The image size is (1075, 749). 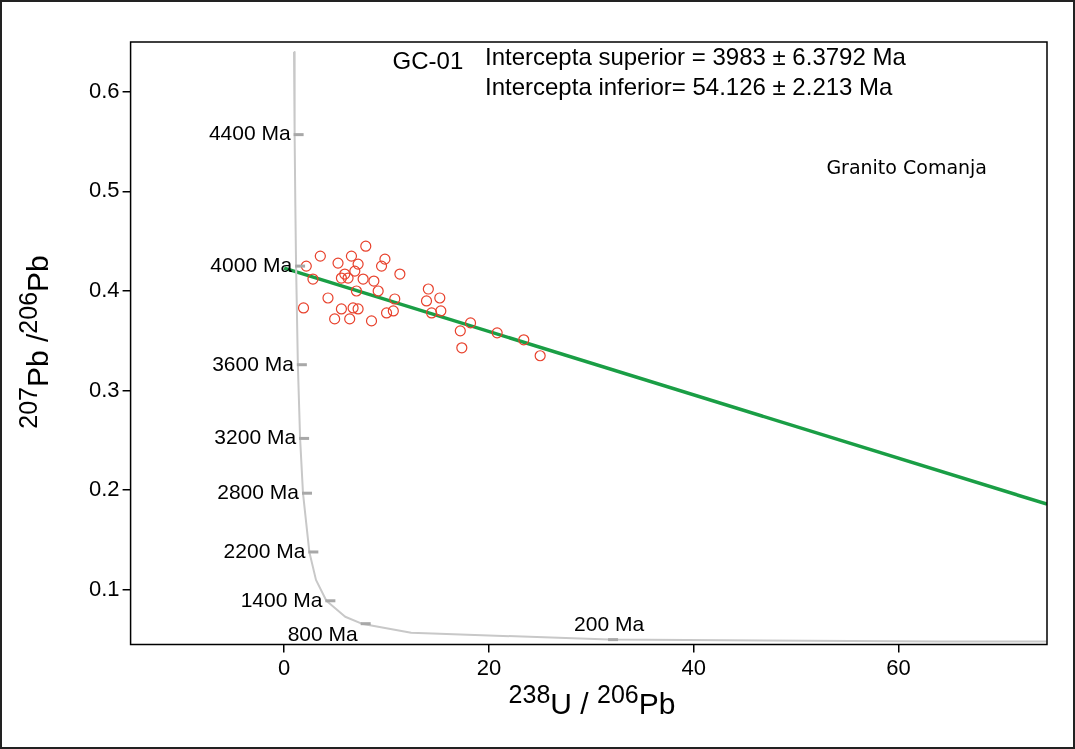 I want to click on x-tick-label: 40, so click(x=693, y=667).